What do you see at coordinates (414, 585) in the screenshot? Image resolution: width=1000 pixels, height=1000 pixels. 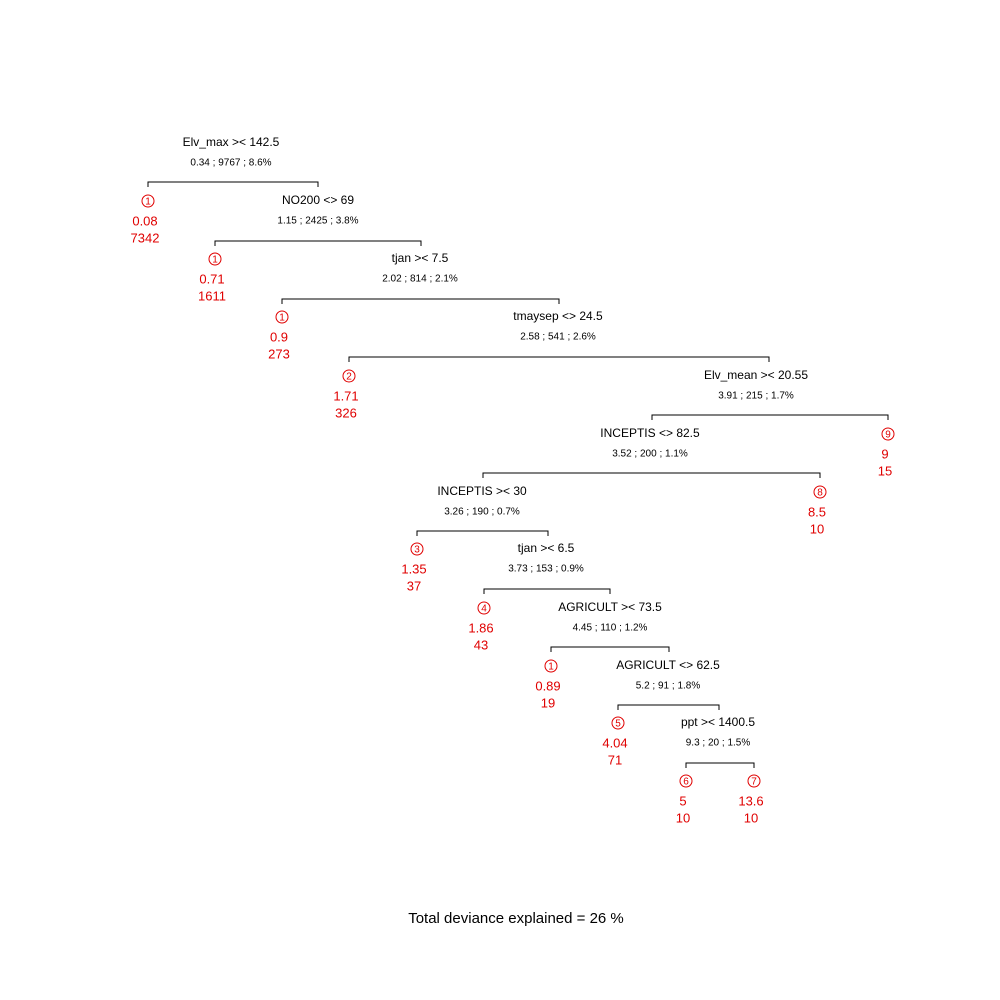 I see `leaf-count: 37` at bounding box center [414, 585].